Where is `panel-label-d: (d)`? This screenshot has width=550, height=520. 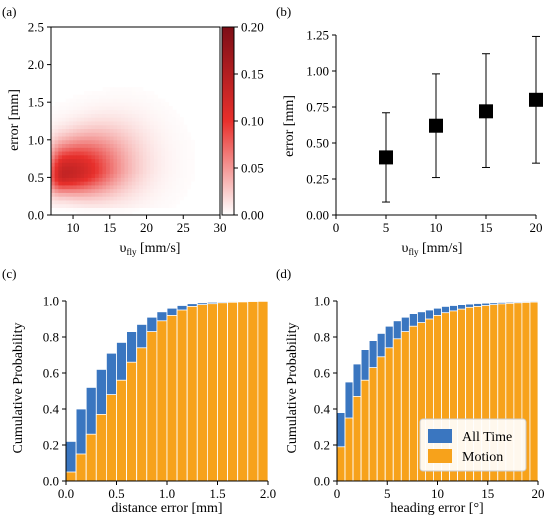
panel-label-d: (d) is located at coordinates (283, 273).